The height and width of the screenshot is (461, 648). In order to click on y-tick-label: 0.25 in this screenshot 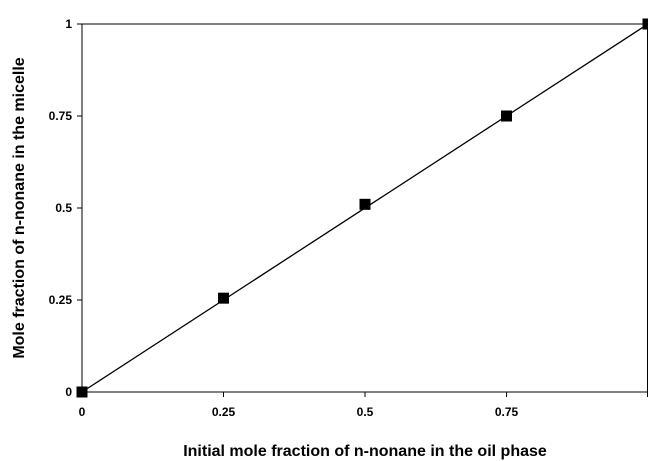, I will do `click(61, 300)`.